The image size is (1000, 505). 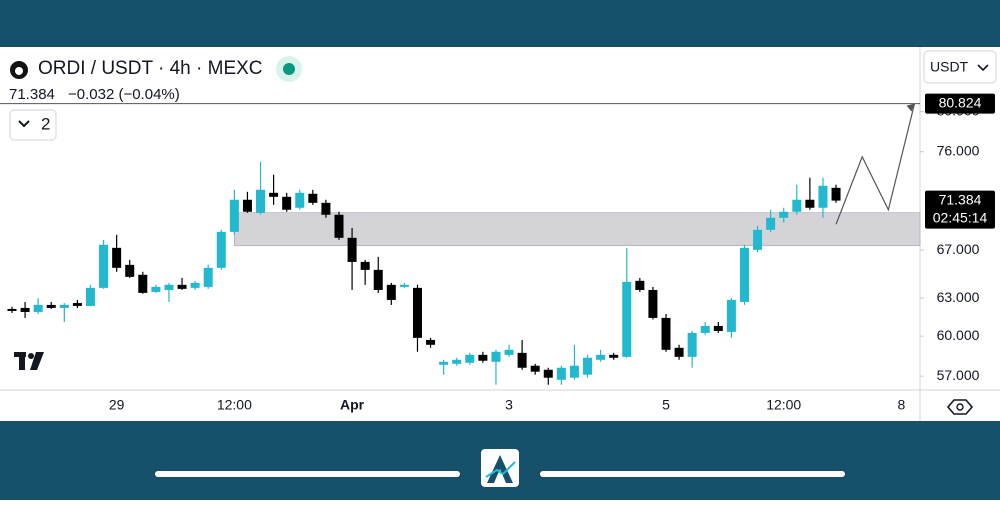 I want to click on currency-chevron, so click(x=983, y=68).